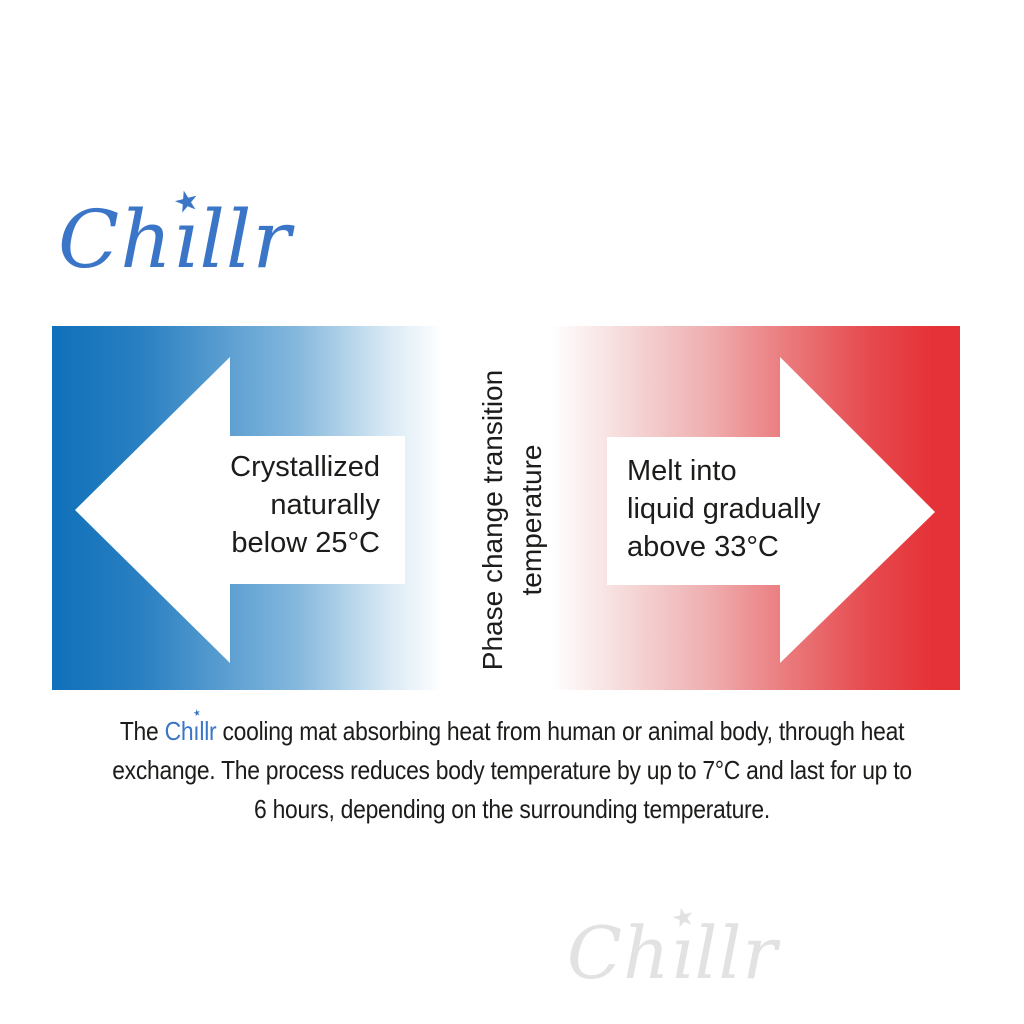 This screenshot has width=1024, height=1024. Describe the element at coordinates (672, 947) in the screenshot. I see `brand-watermark: Ch ★ ıllr` at that location.